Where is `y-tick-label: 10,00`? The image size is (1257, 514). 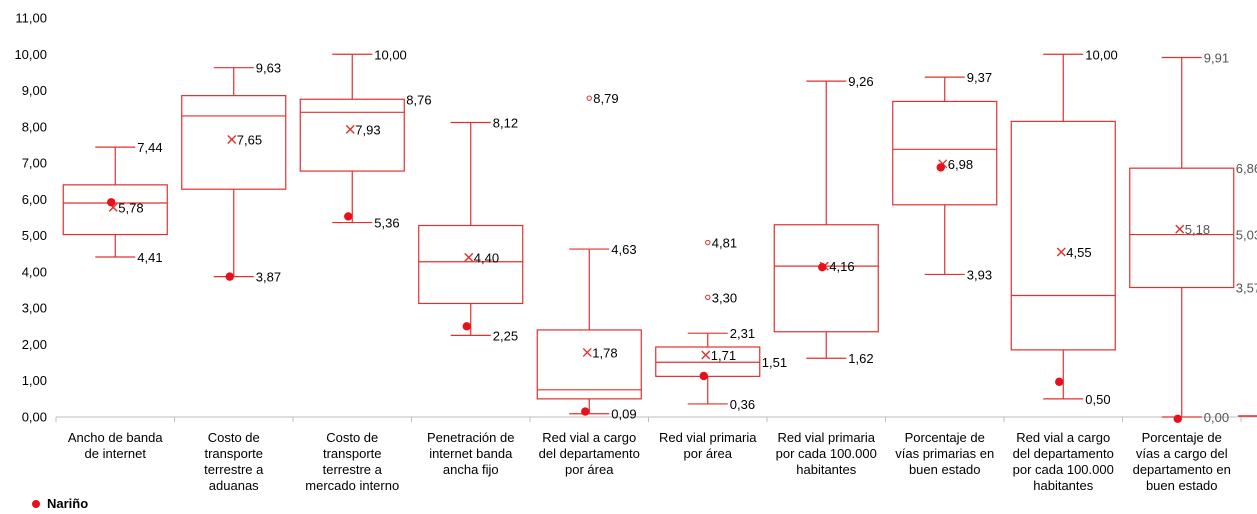 y-tick-label: 10,00 is located at coordinates (30, 54).